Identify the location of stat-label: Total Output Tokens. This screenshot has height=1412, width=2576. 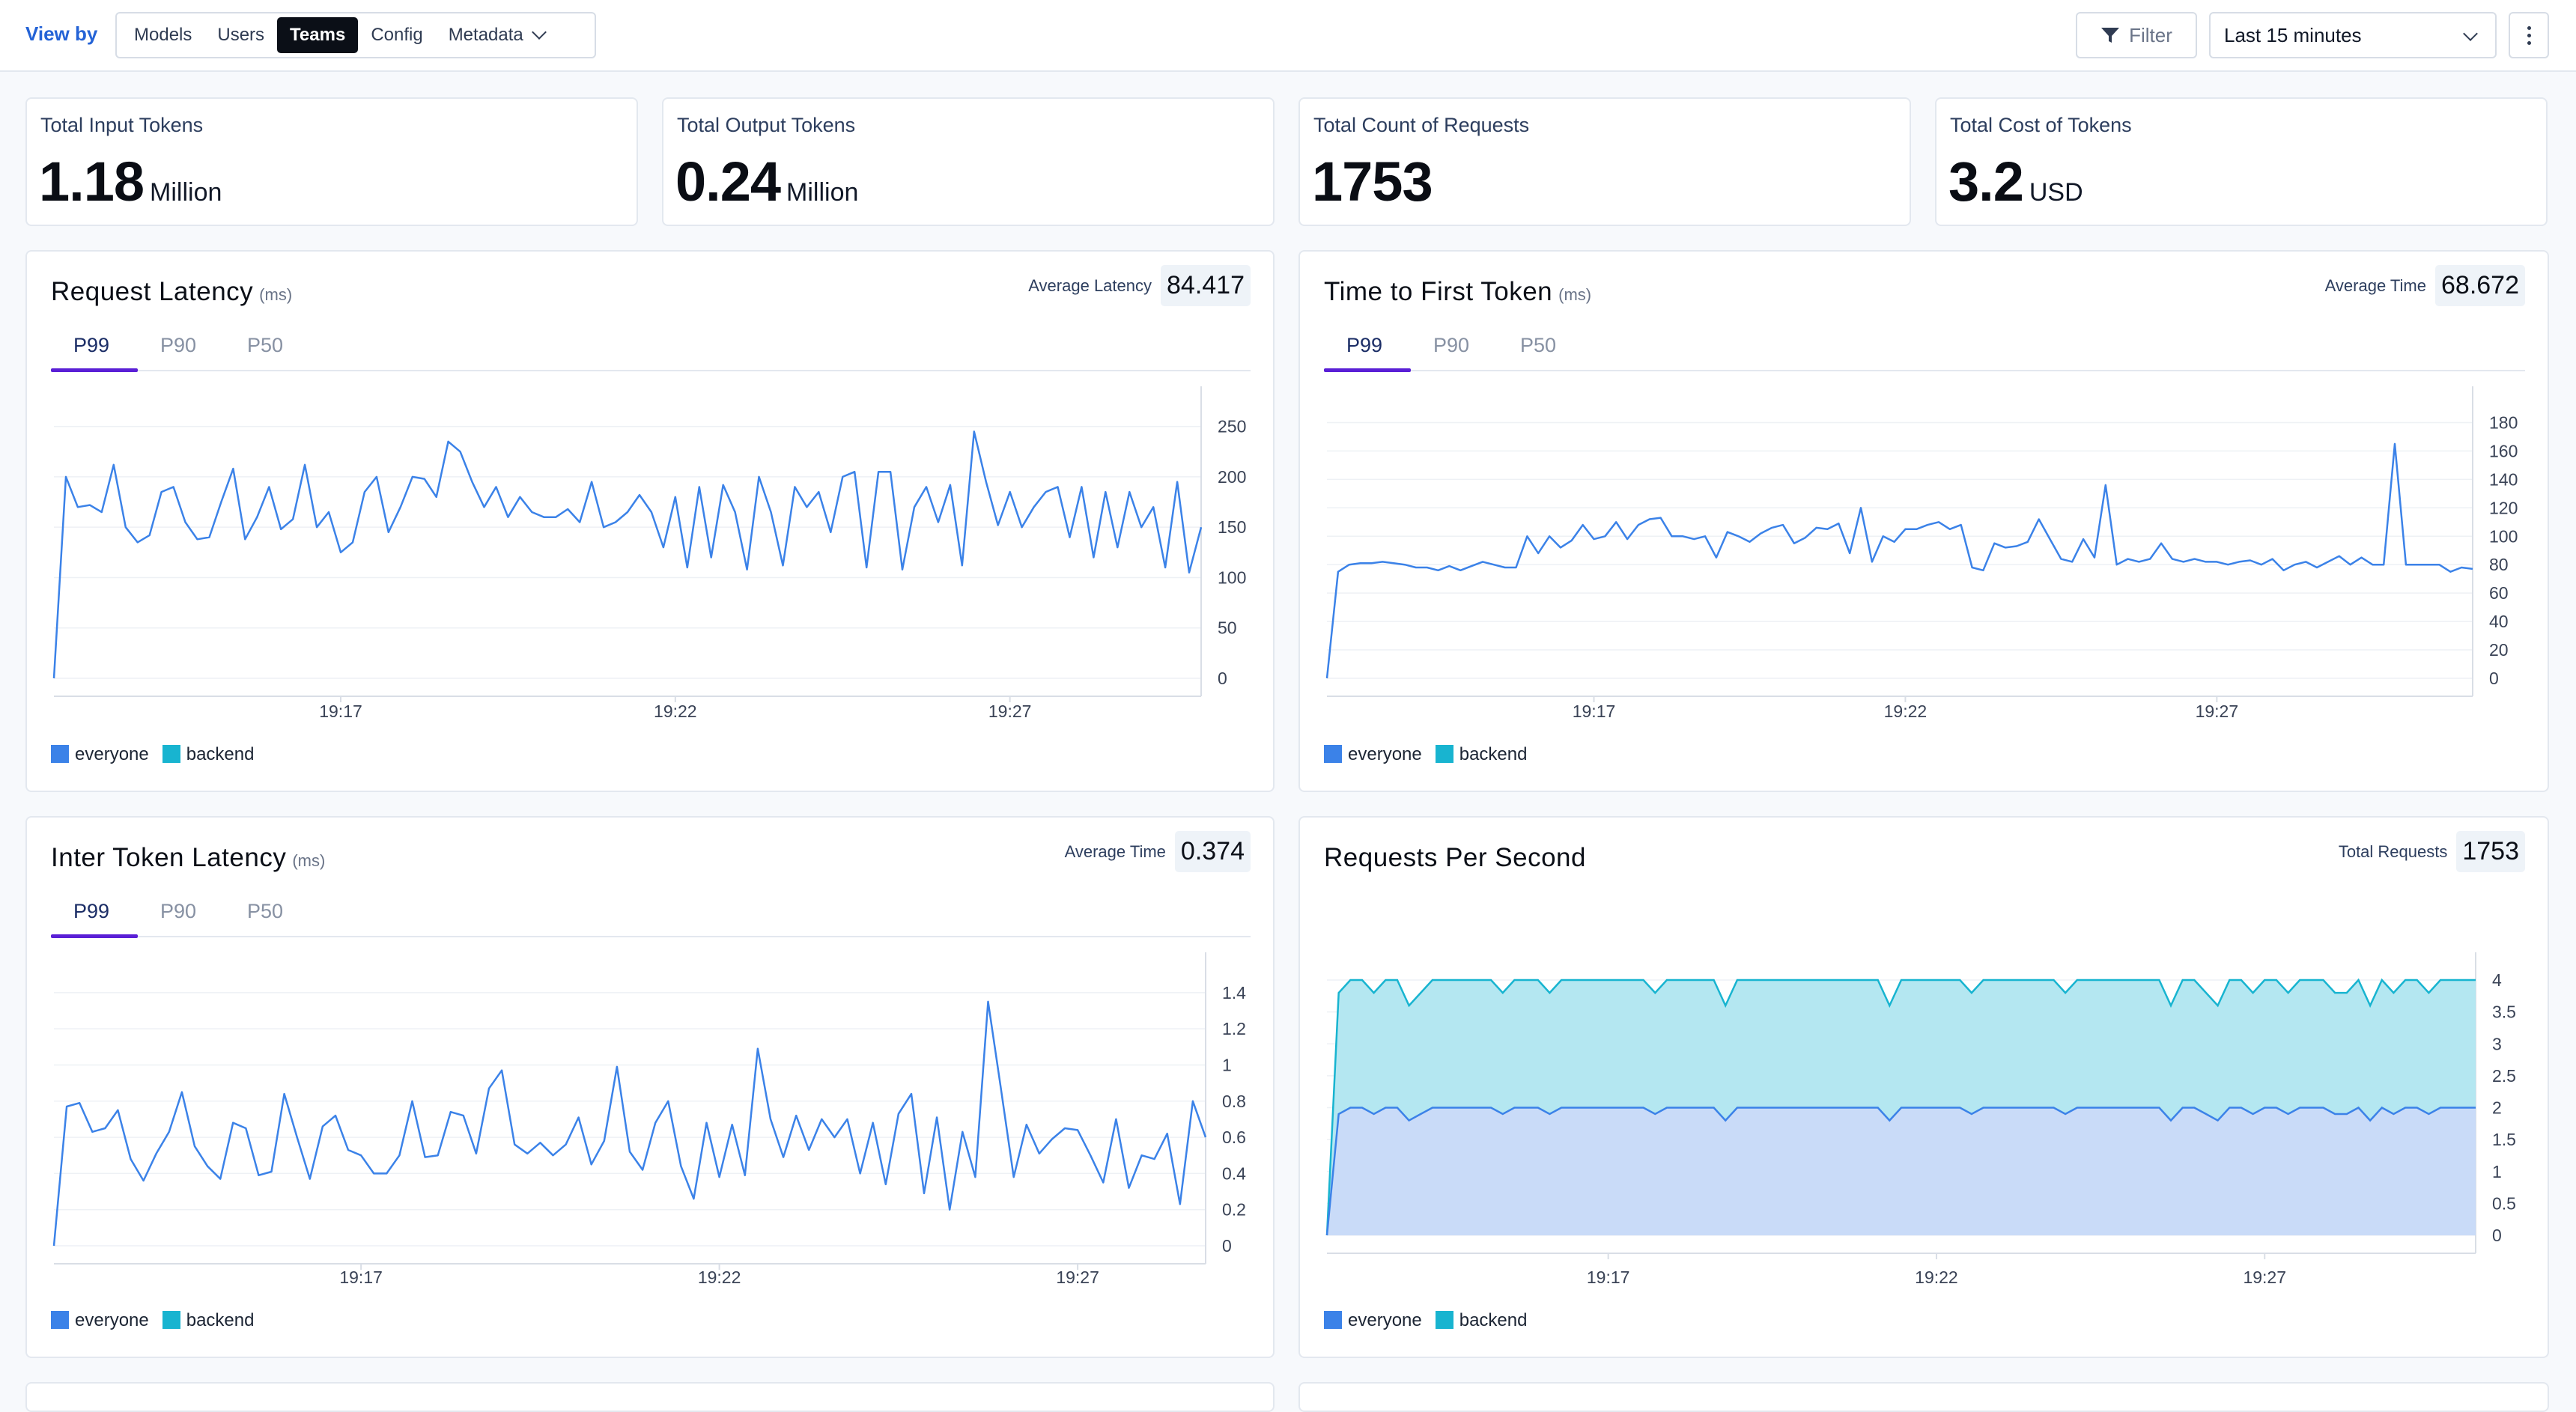
(766, 125).